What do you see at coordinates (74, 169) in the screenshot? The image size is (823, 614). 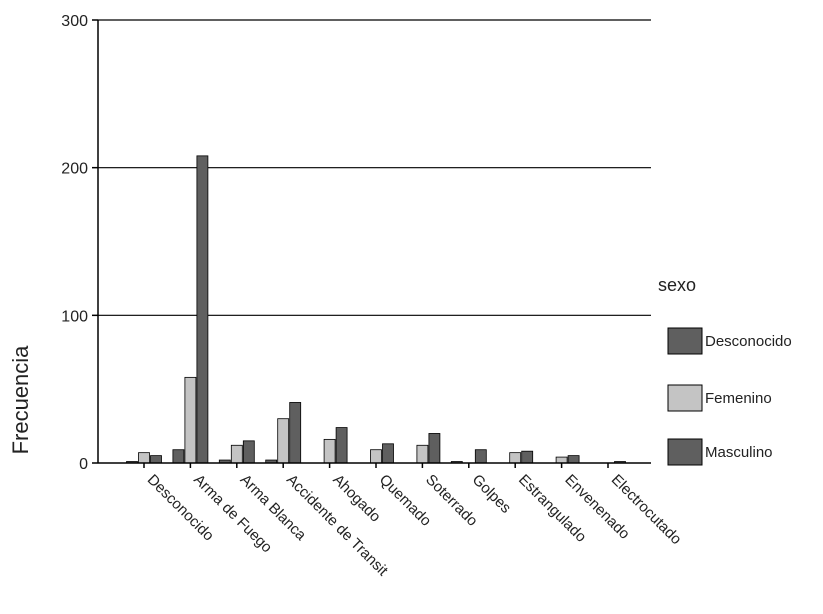 I see `y-tick-label: 200` at bounding box center [74, 169].